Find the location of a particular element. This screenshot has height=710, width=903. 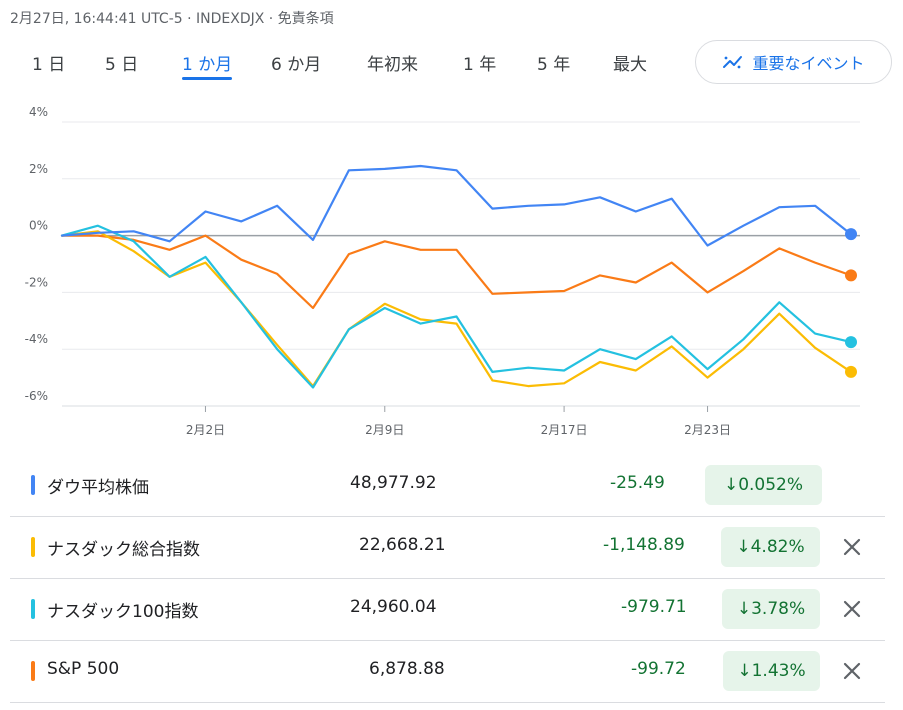

legend-percent-badge: ↓3.78% is located at coordinates (771, 609).